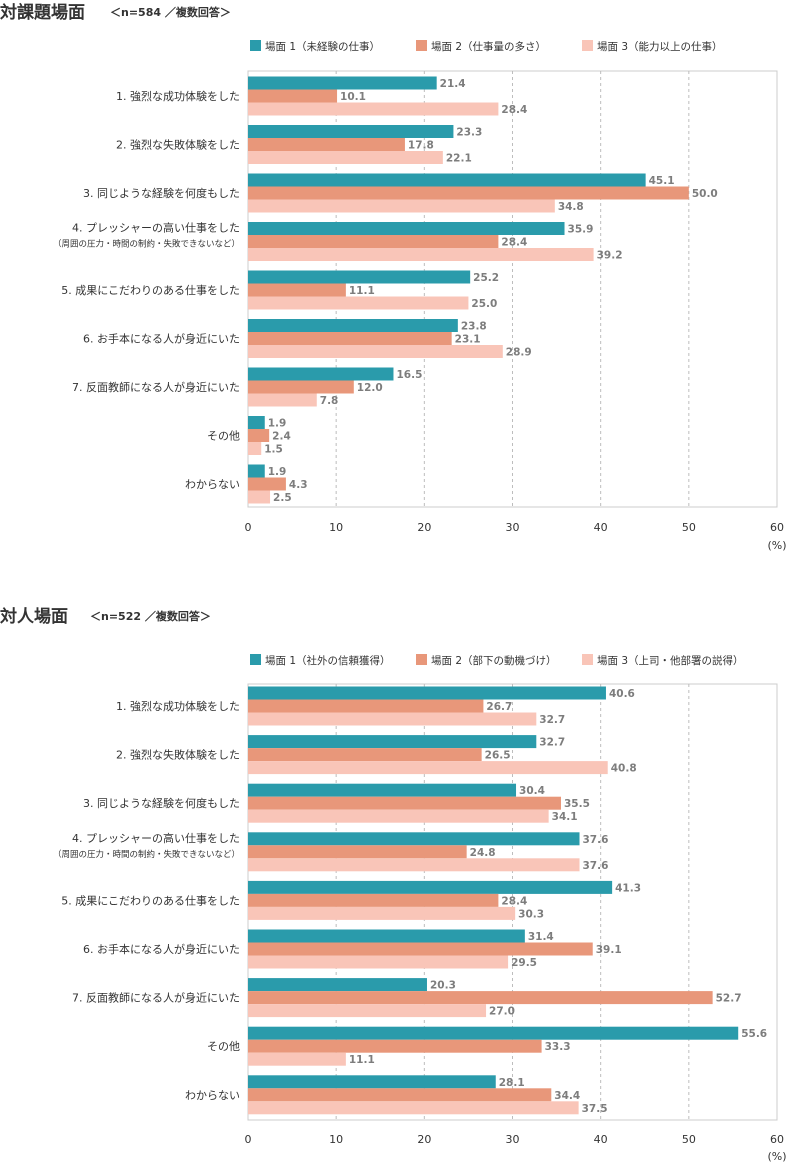  I want to click on x-tick-label: 30, so click(513, 1139).